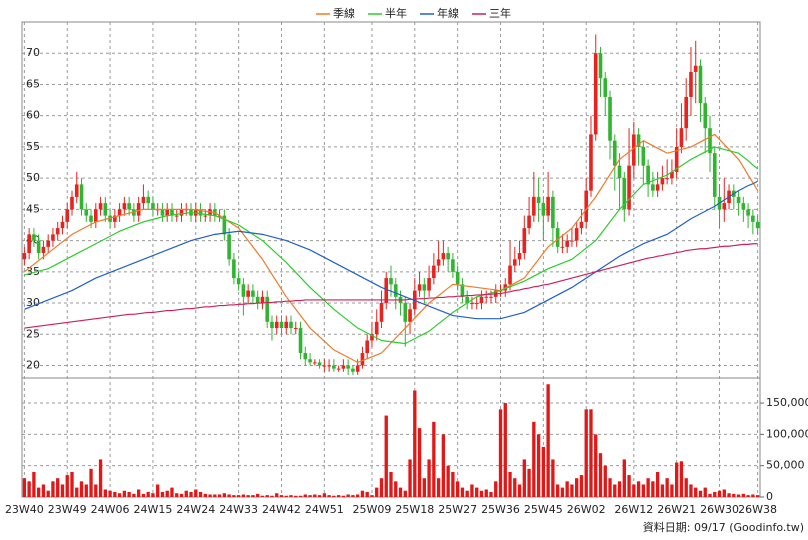  I want to click on y-tick-label: 20, so click(33, 365).